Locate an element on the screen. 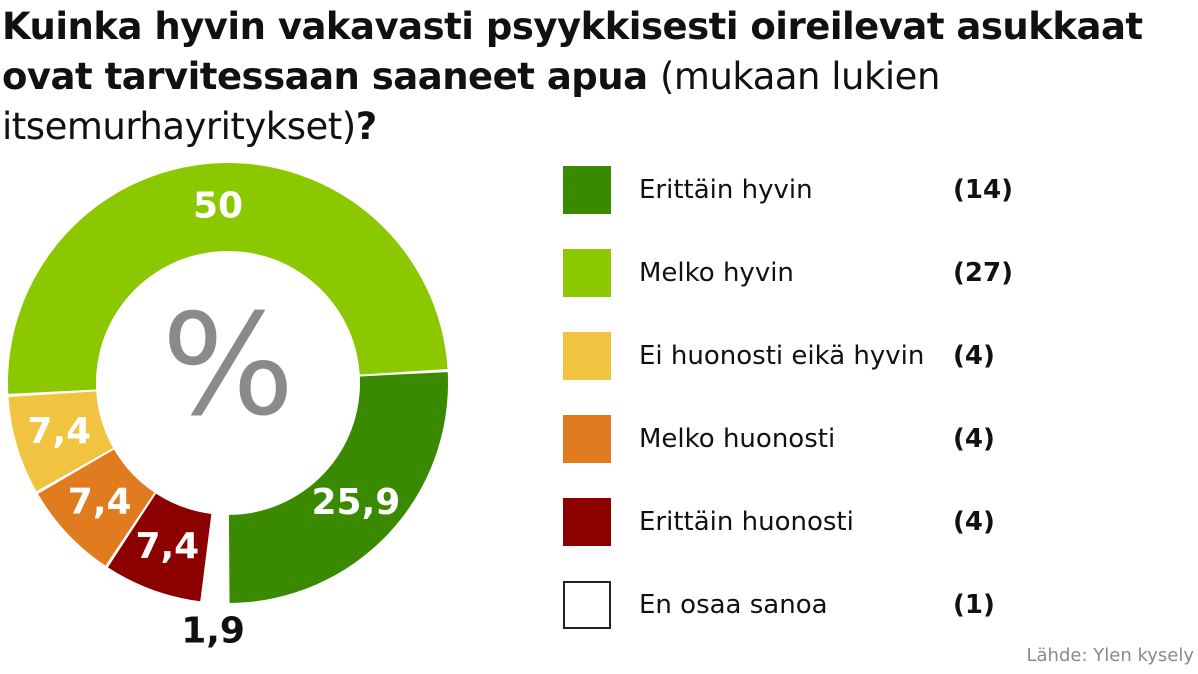  legend-item-melko-hyvin: Melko hyvin (27) is located at coordinates (873, 273).